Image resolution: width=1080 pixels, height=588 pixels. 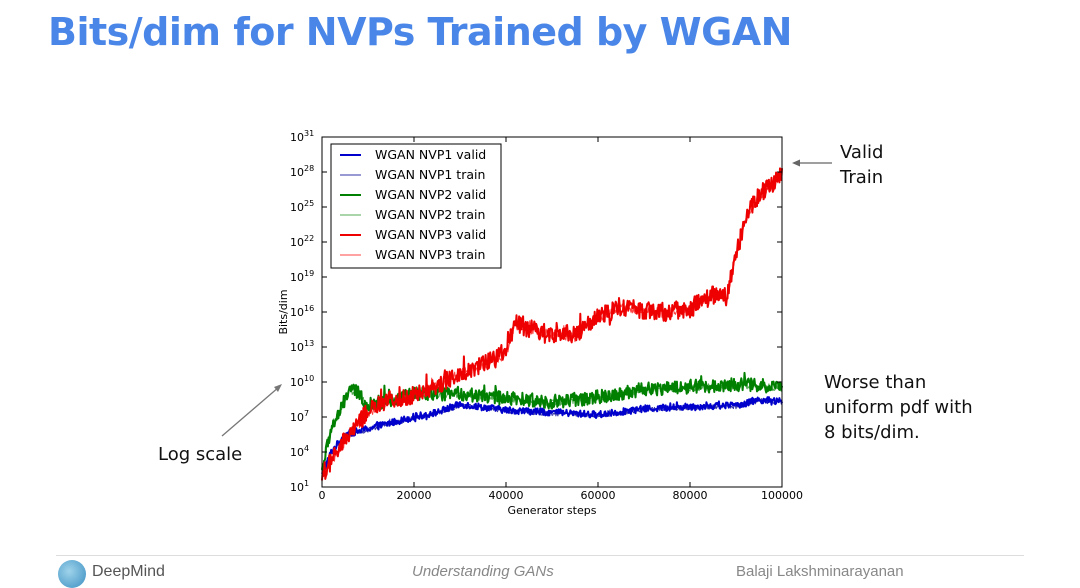 I want to click on x-tick-label: 60000, so click(x=598, y=495).